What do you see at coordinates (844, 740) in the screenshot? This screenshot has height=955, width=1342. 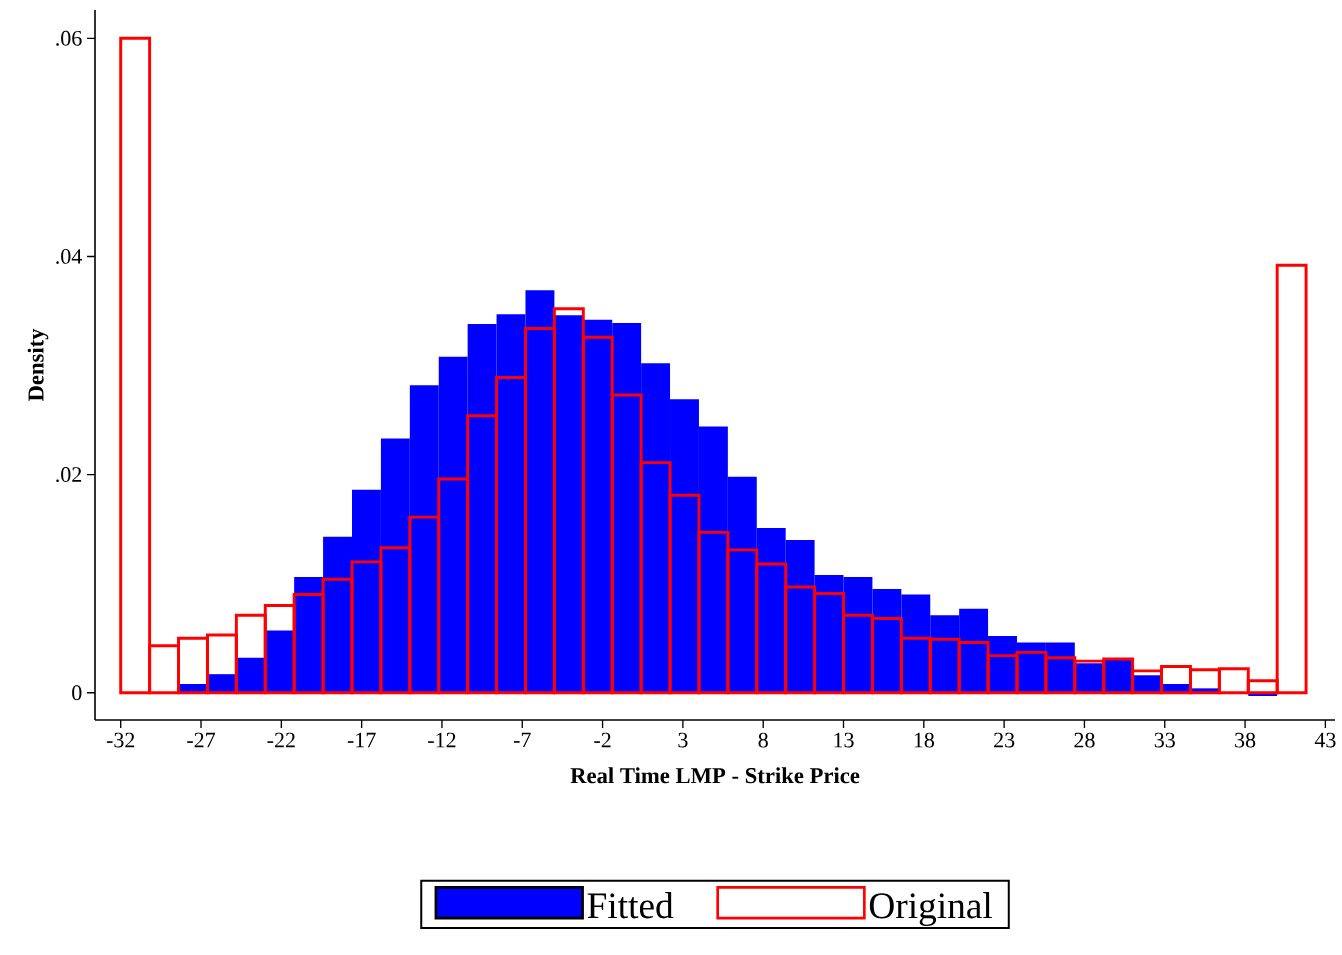 I see `x-tick-label: 13` at bounding box center [844, 740].